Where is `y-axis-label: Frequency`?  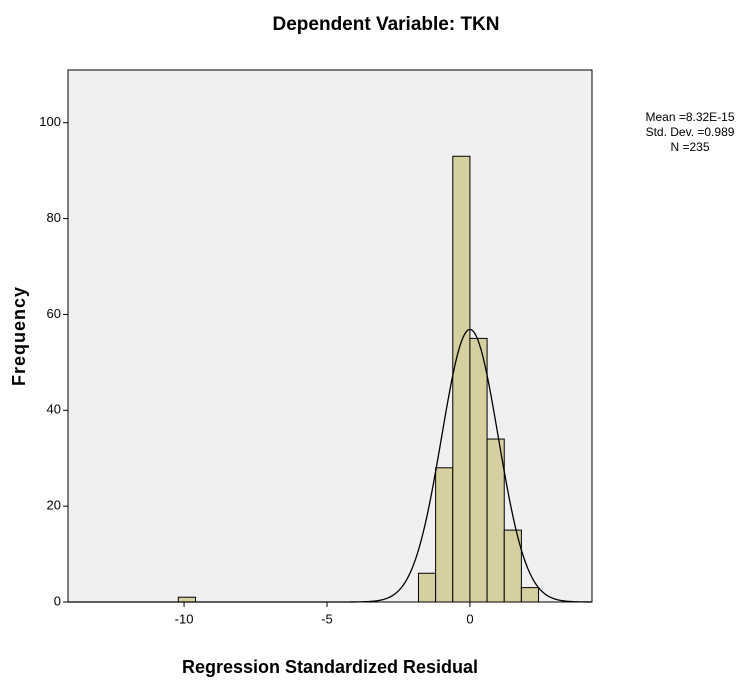
y-axis-label: Frequency is located at coordinates (19, 336).